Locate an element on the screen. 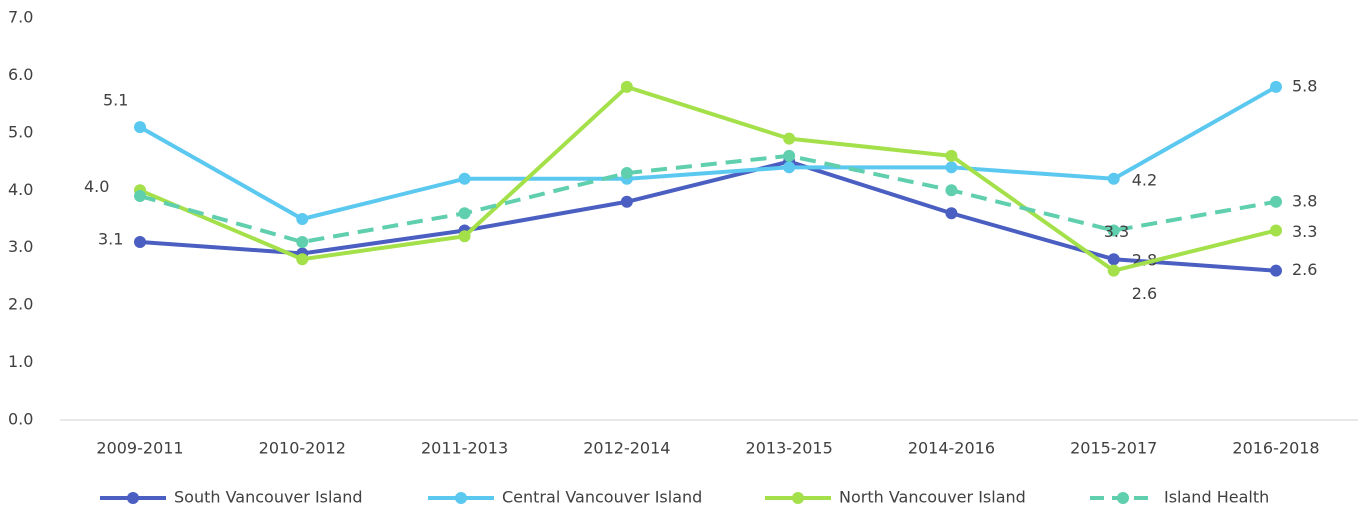 The image size is (1361, 512). series-line is located at coordinates (708, 198).